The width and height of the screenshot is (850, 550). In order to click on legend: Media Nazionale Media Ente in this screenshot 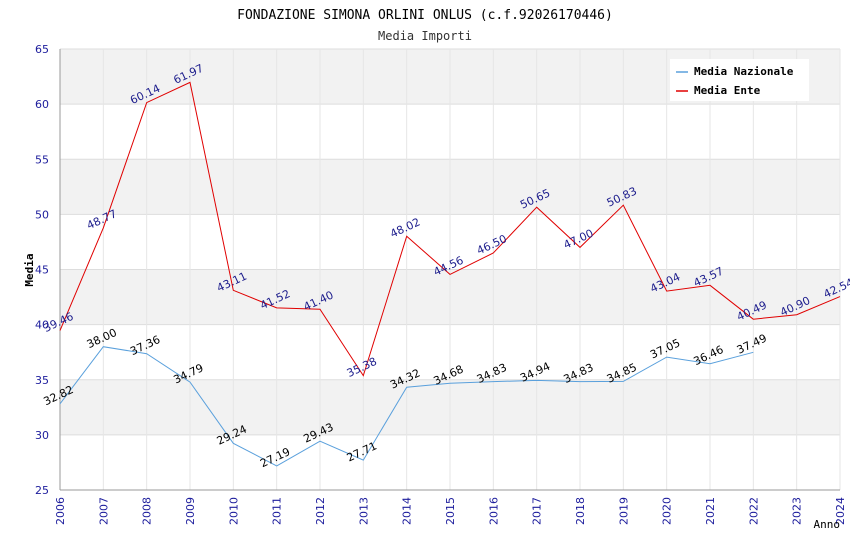, I will do `click(739, 80)`.